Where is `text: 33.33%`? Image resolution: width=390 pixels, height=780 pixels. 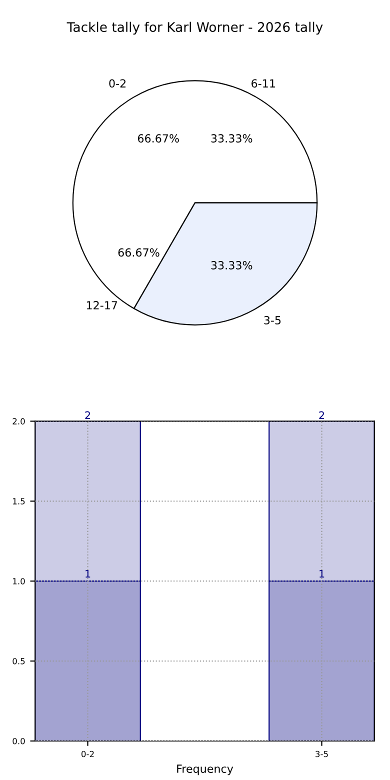 text: 33.33% is located at coordinates (231, 138).